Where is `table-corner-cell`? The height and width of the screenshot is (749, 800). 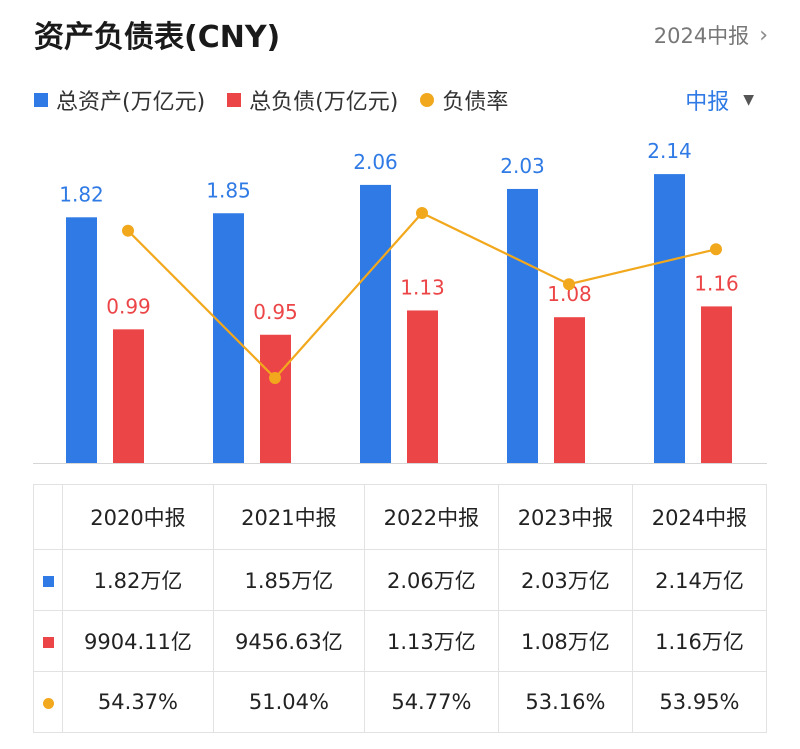 table-corner-cell is located at coordinates (48, 517).